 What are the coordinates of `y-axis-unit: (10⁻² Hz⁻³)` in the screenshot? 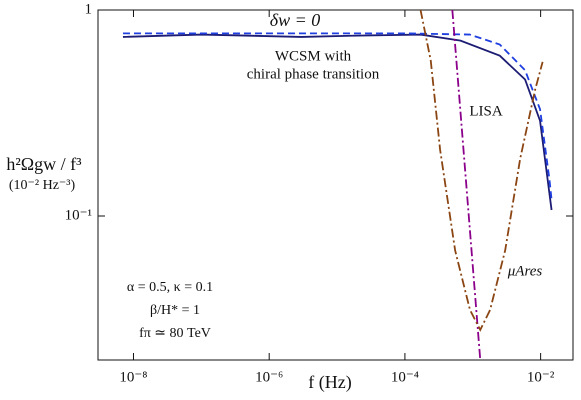 It's located at (42, 185).